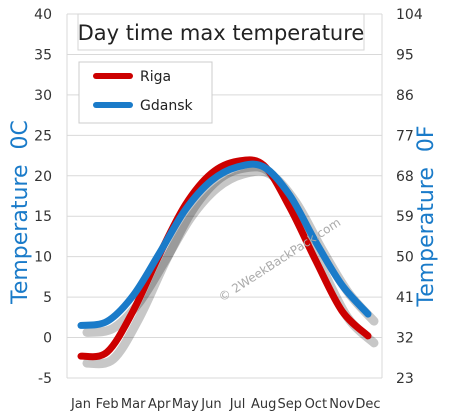 This screenshot has height=420, width=449. I want to click on chart-title-box: Day time max temperature, so click(221, 32).